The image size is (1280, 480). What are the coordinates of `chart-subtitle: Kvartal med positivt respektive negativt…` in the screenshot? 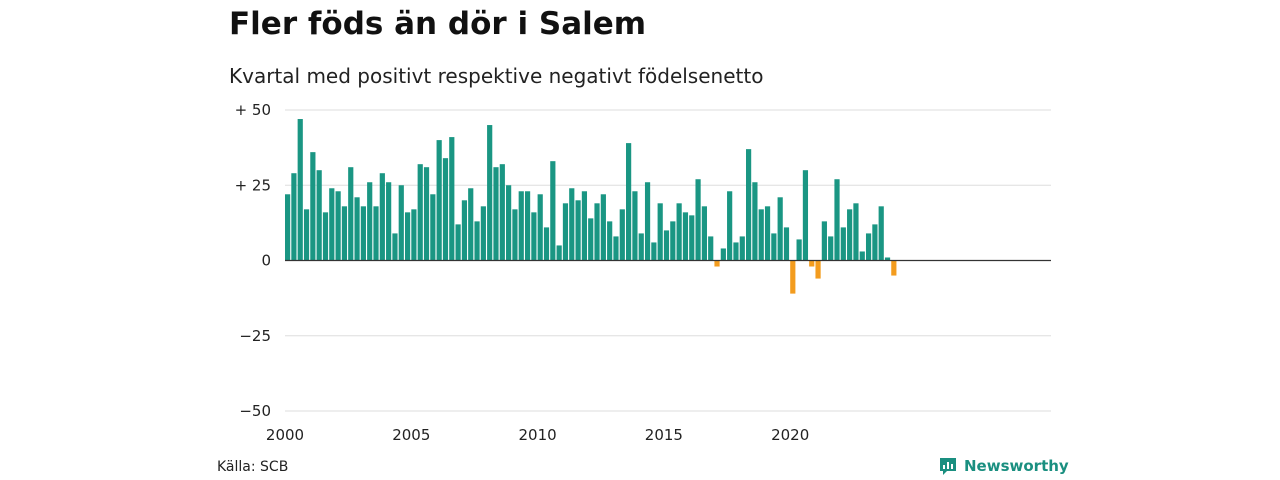 It's located at (496, 76).